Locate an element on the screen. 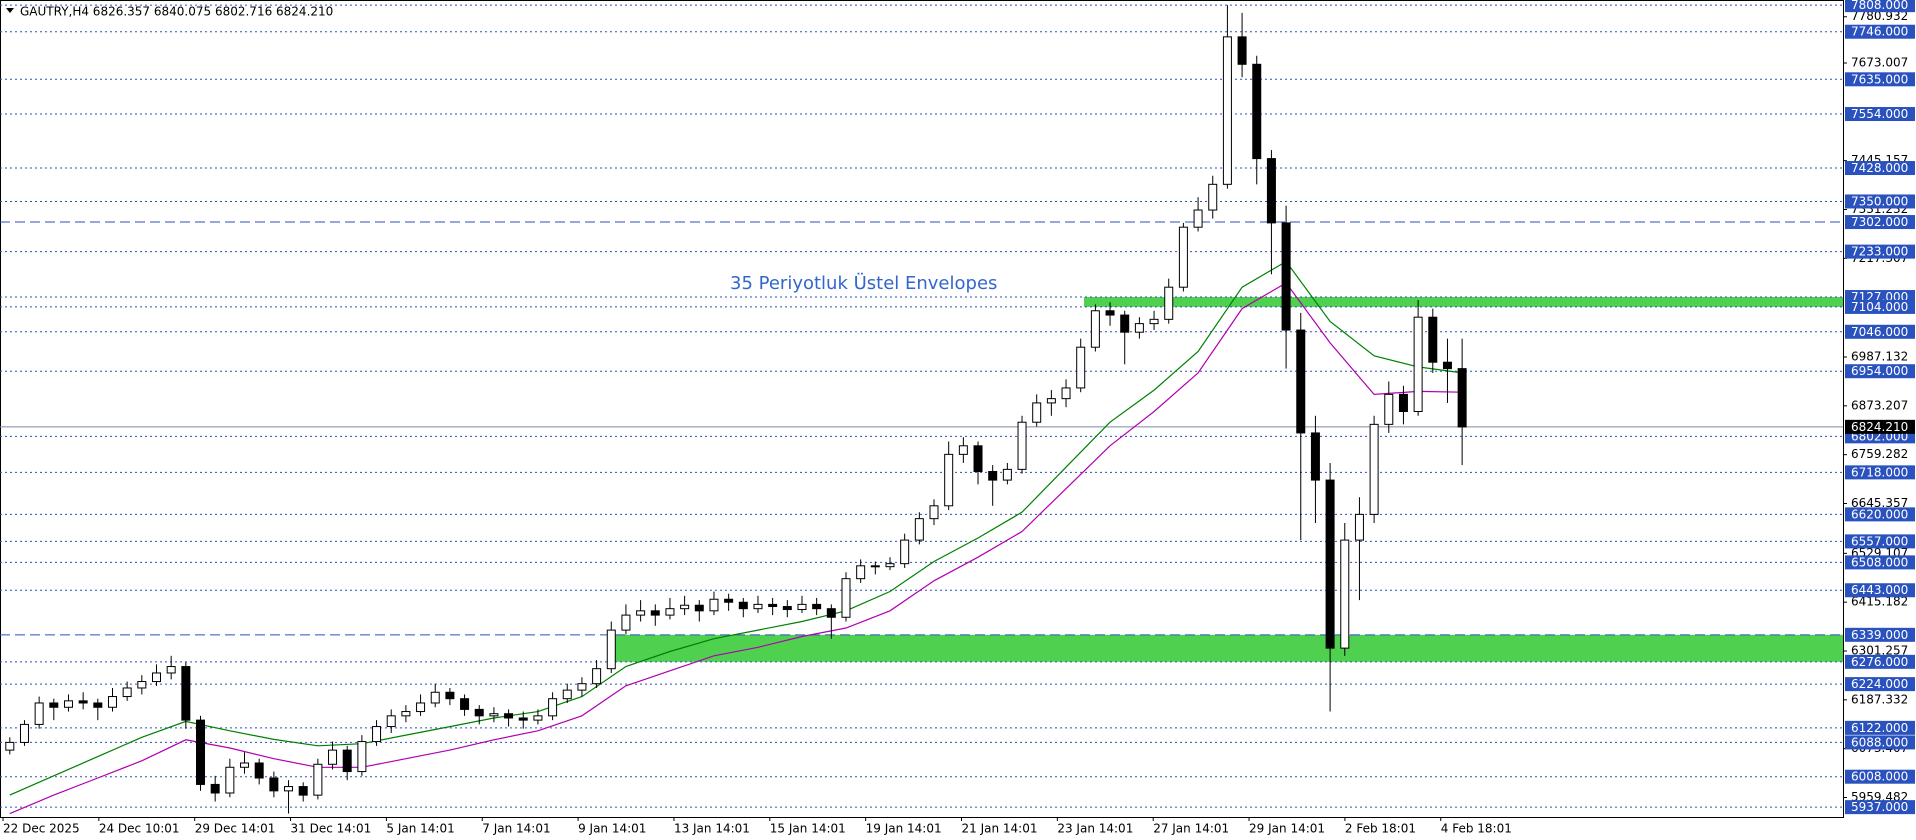 This screenshot has height=840, width=1916. x-tick-label: 2 Feb 18:01 is located at coordinates (1380, 829).